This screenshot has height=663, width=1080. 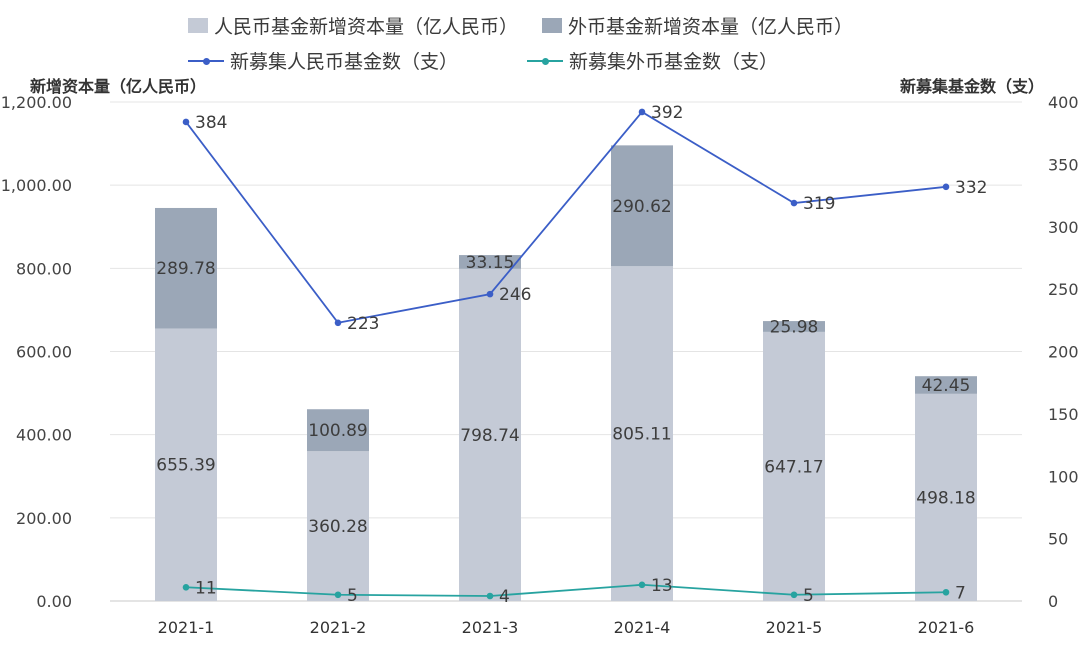 What do you see at coordinates (1063, 476) in the screenshot?
I see `y-right-tick-label: 100` at bounding box center [1063, 476].